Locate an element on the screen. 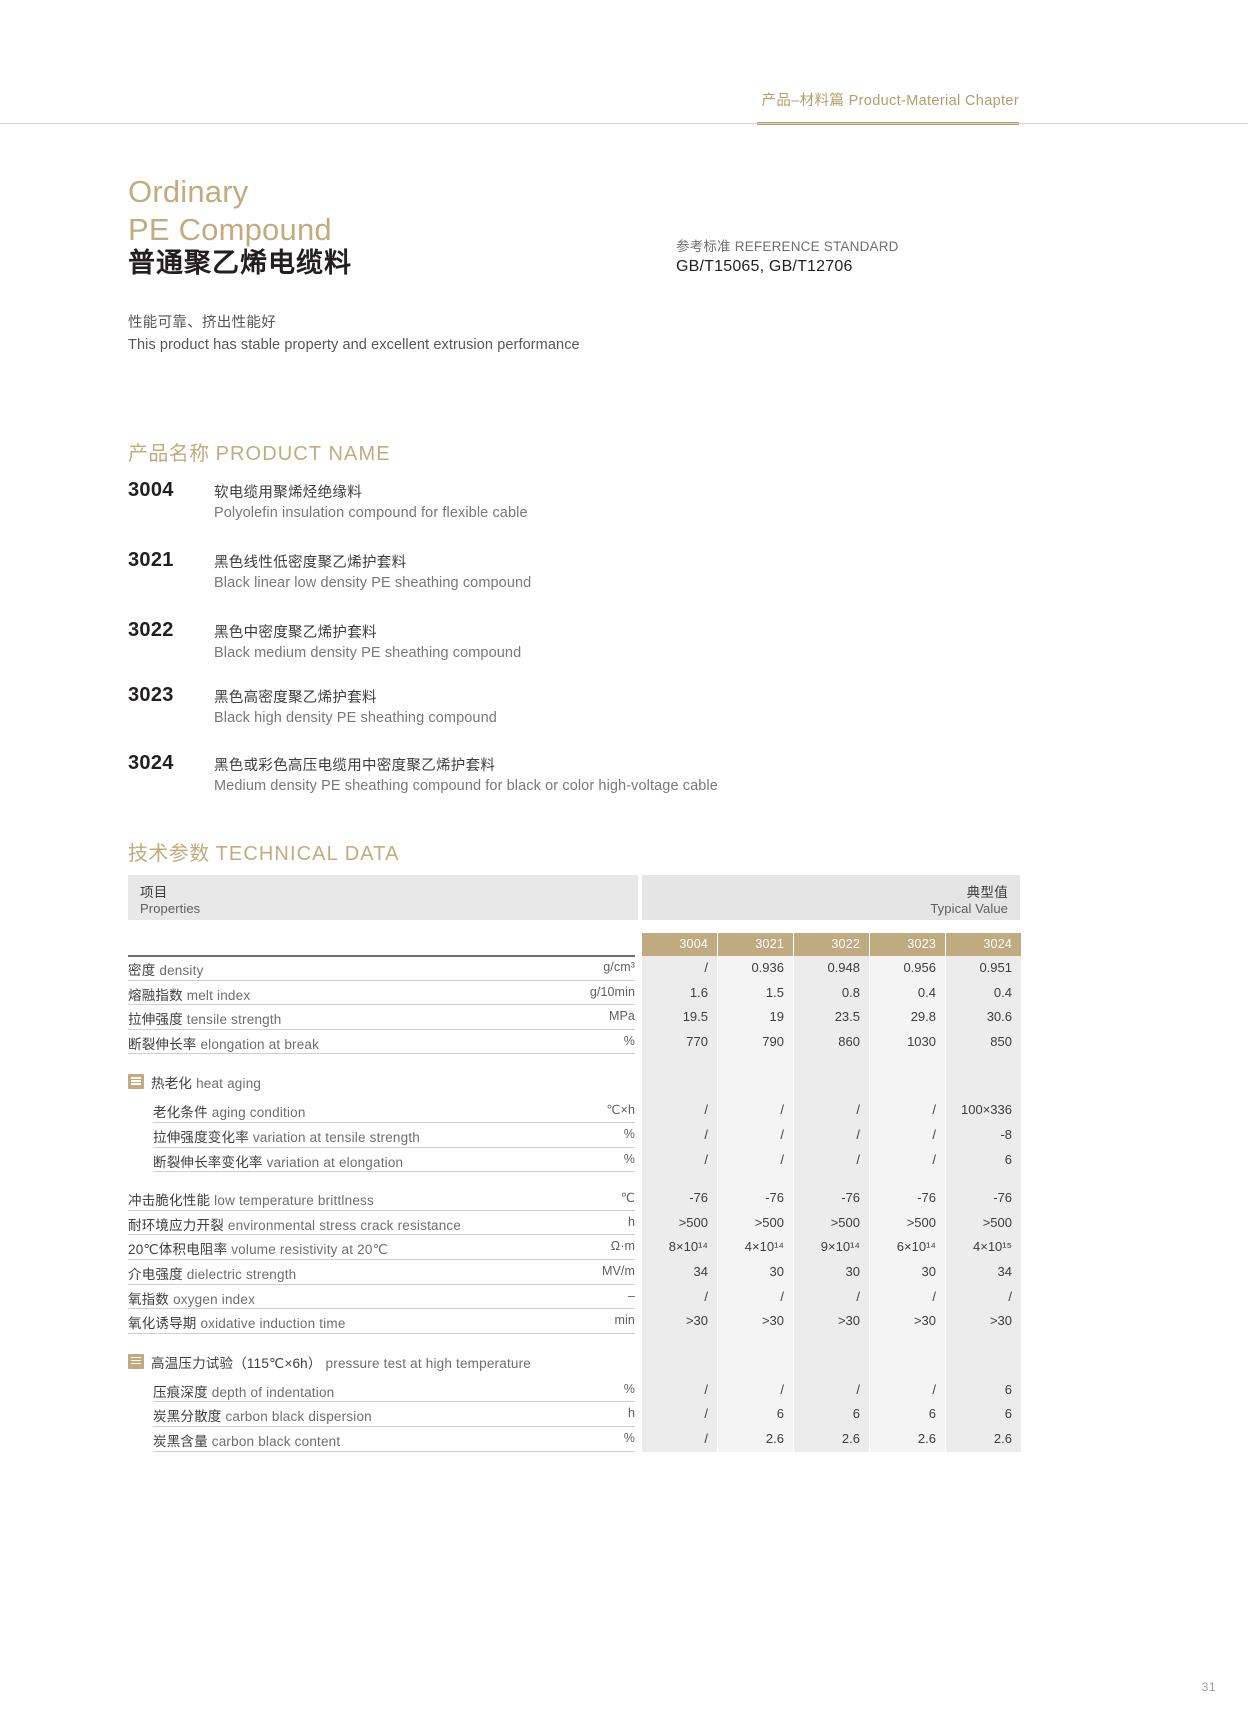  table-row: 炭黑含量 carbon black content% / 2.6 2.6 2.6 2.6 is located at coordinates (574, 1439).